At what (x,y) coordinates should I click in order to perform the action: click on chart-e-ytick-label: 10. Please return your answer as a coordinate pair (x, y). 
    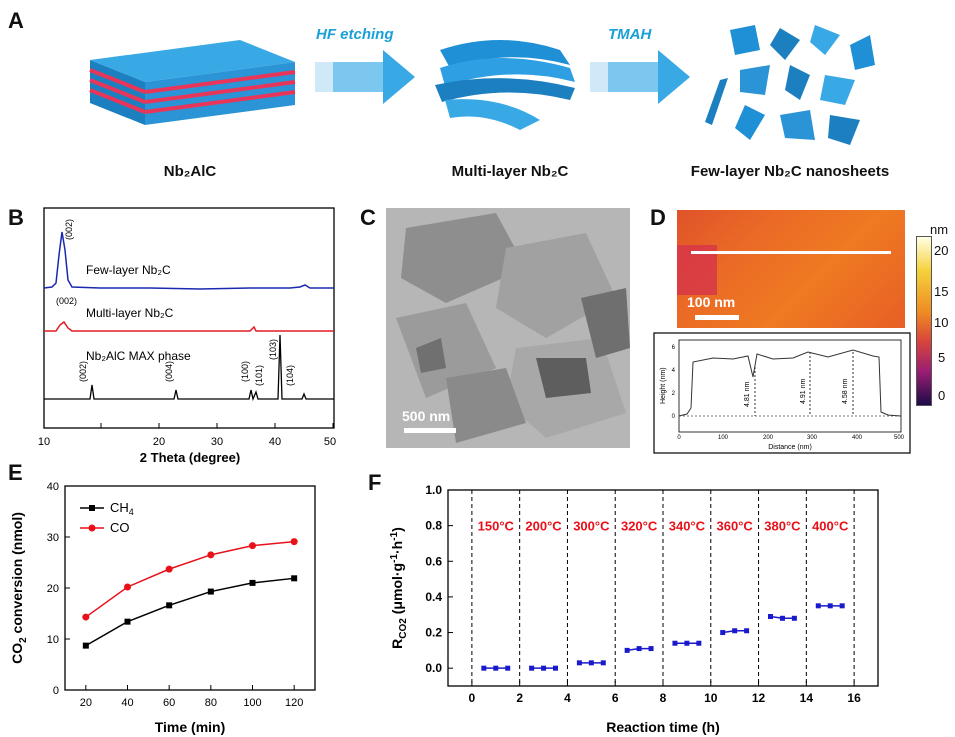
    Looking at the image, I should click on (53, 640).